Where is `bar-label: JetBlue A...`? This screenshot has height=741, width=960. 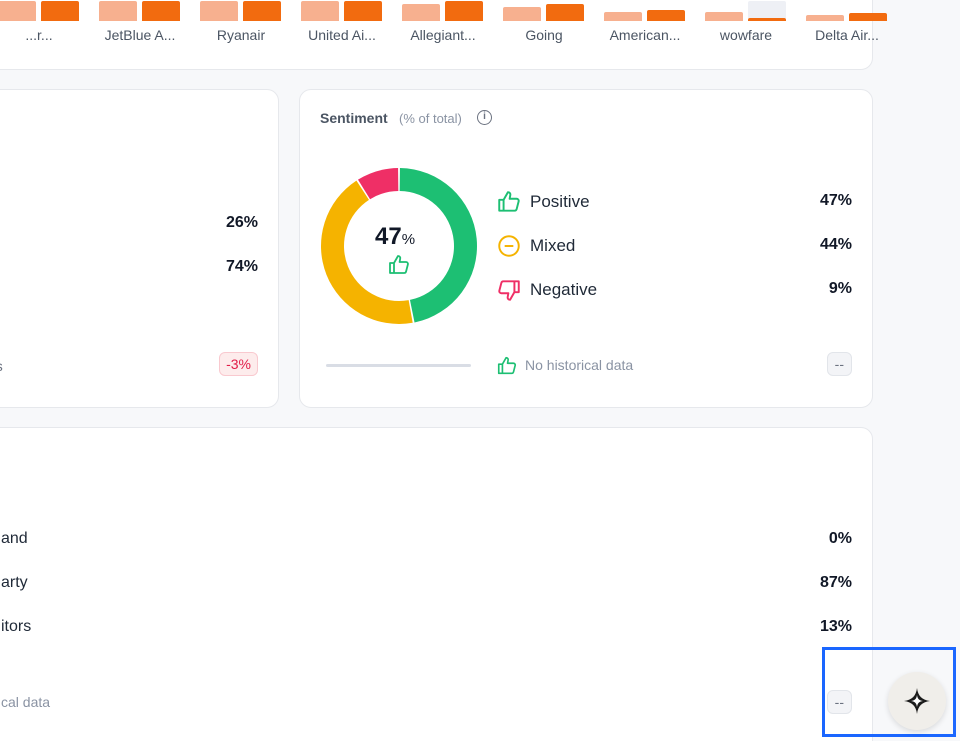 bar-label: JetBlue A... is located at coordinates (140, 35).